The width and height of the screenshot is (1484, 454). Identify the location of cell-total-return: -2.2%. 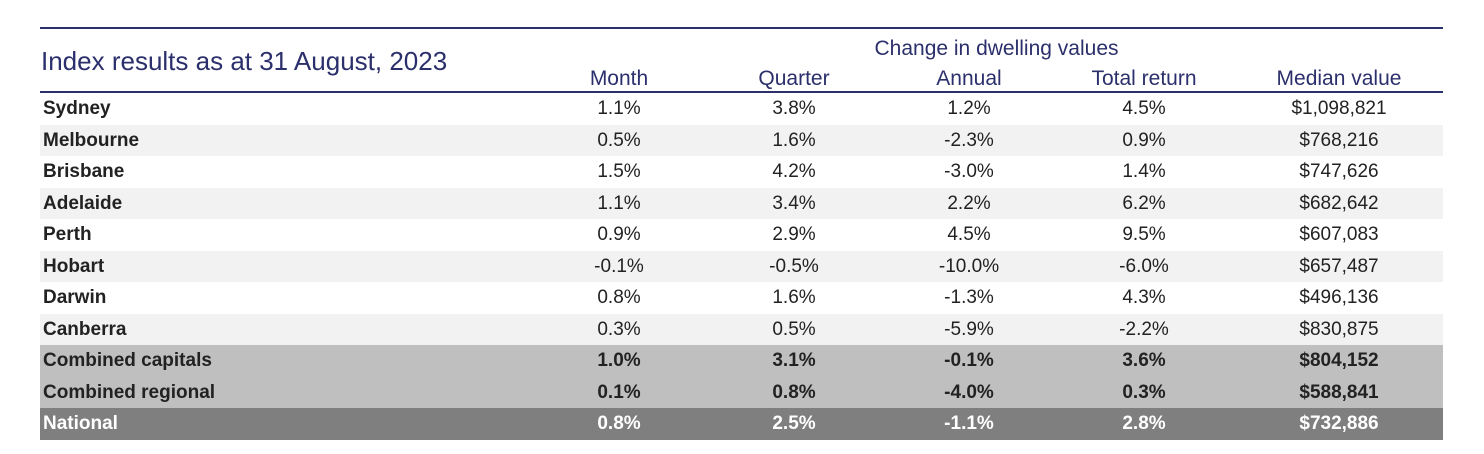
(1144, 329).